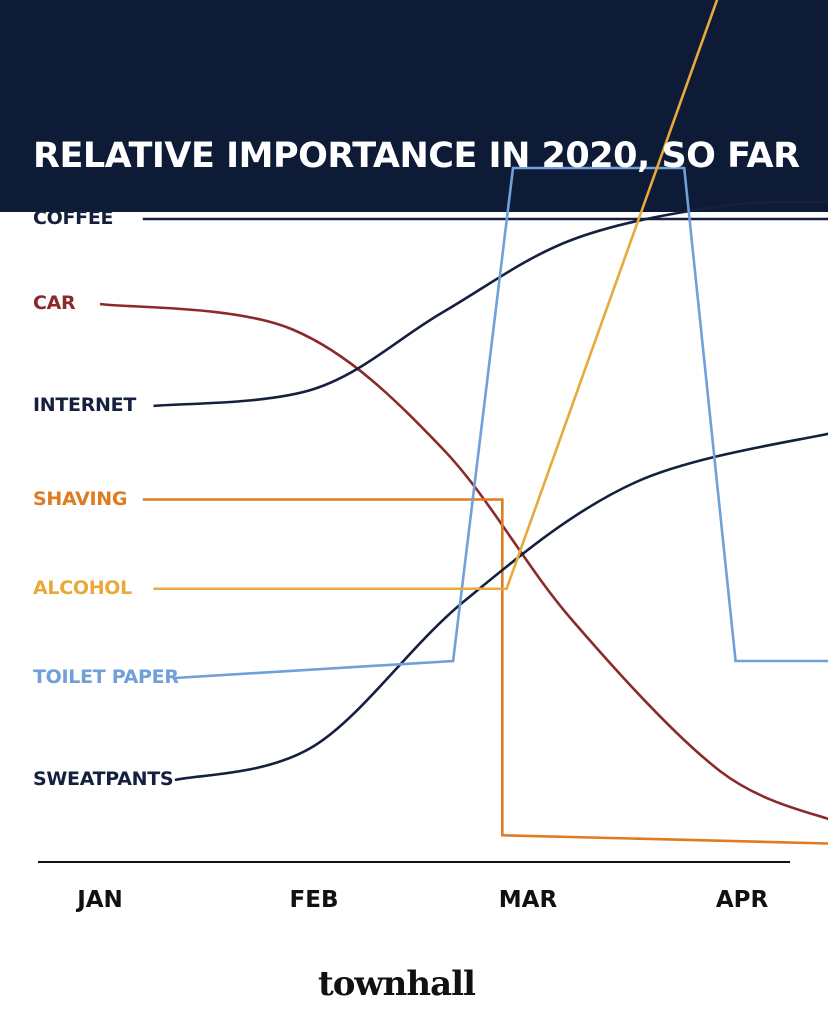  I want to click on townhall-logo: townhall, so click(397, 984).